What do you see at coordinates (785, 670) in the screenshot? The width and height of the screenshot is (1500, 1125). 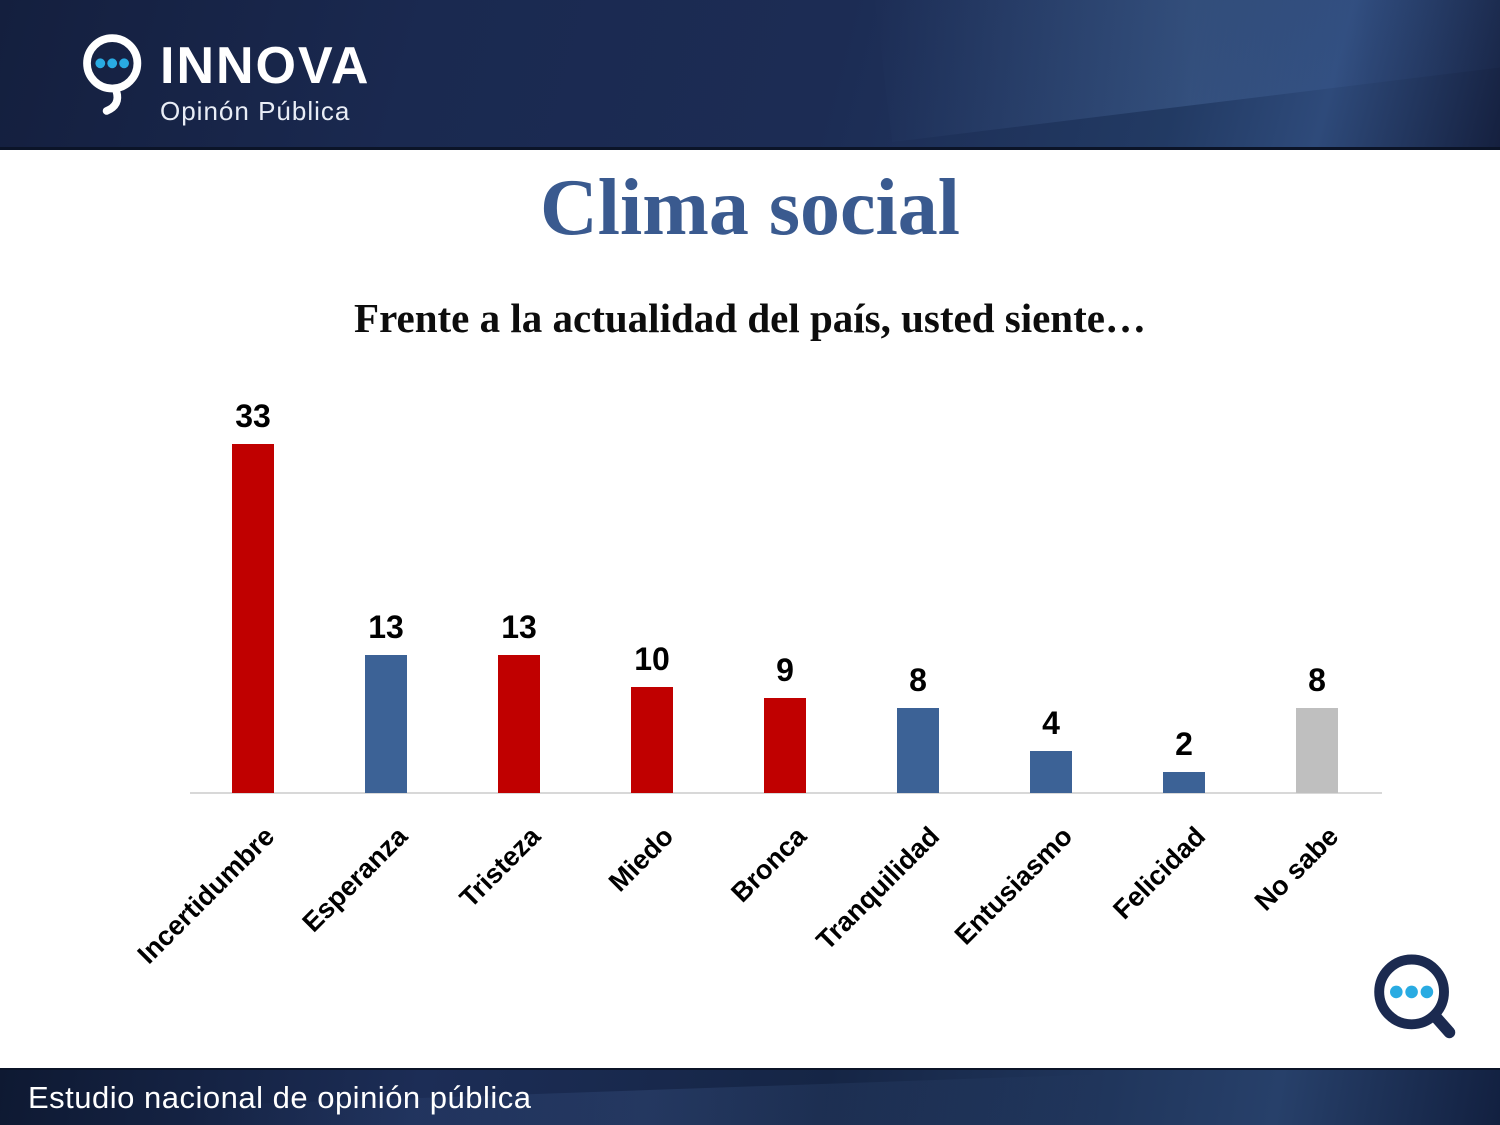 I see `value-label-bronca: 9` at bounding box center [785, 670].